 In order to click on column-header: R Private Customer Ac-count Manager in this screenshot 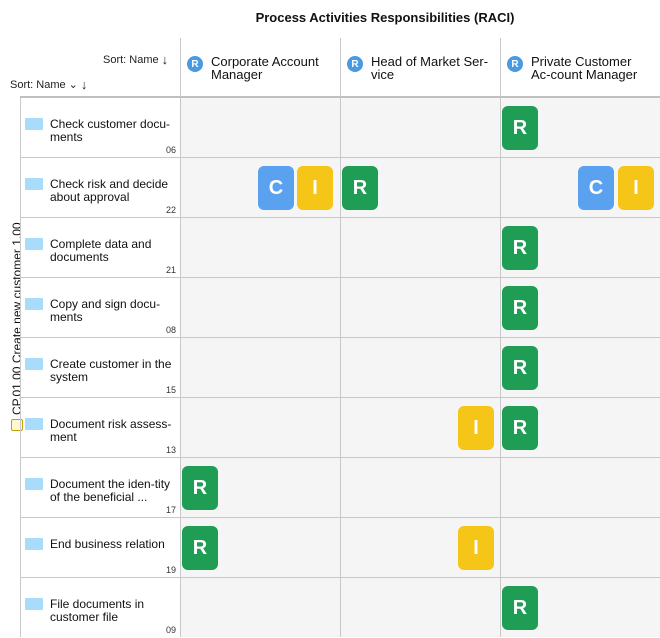, I will do `click(579, 68)`.